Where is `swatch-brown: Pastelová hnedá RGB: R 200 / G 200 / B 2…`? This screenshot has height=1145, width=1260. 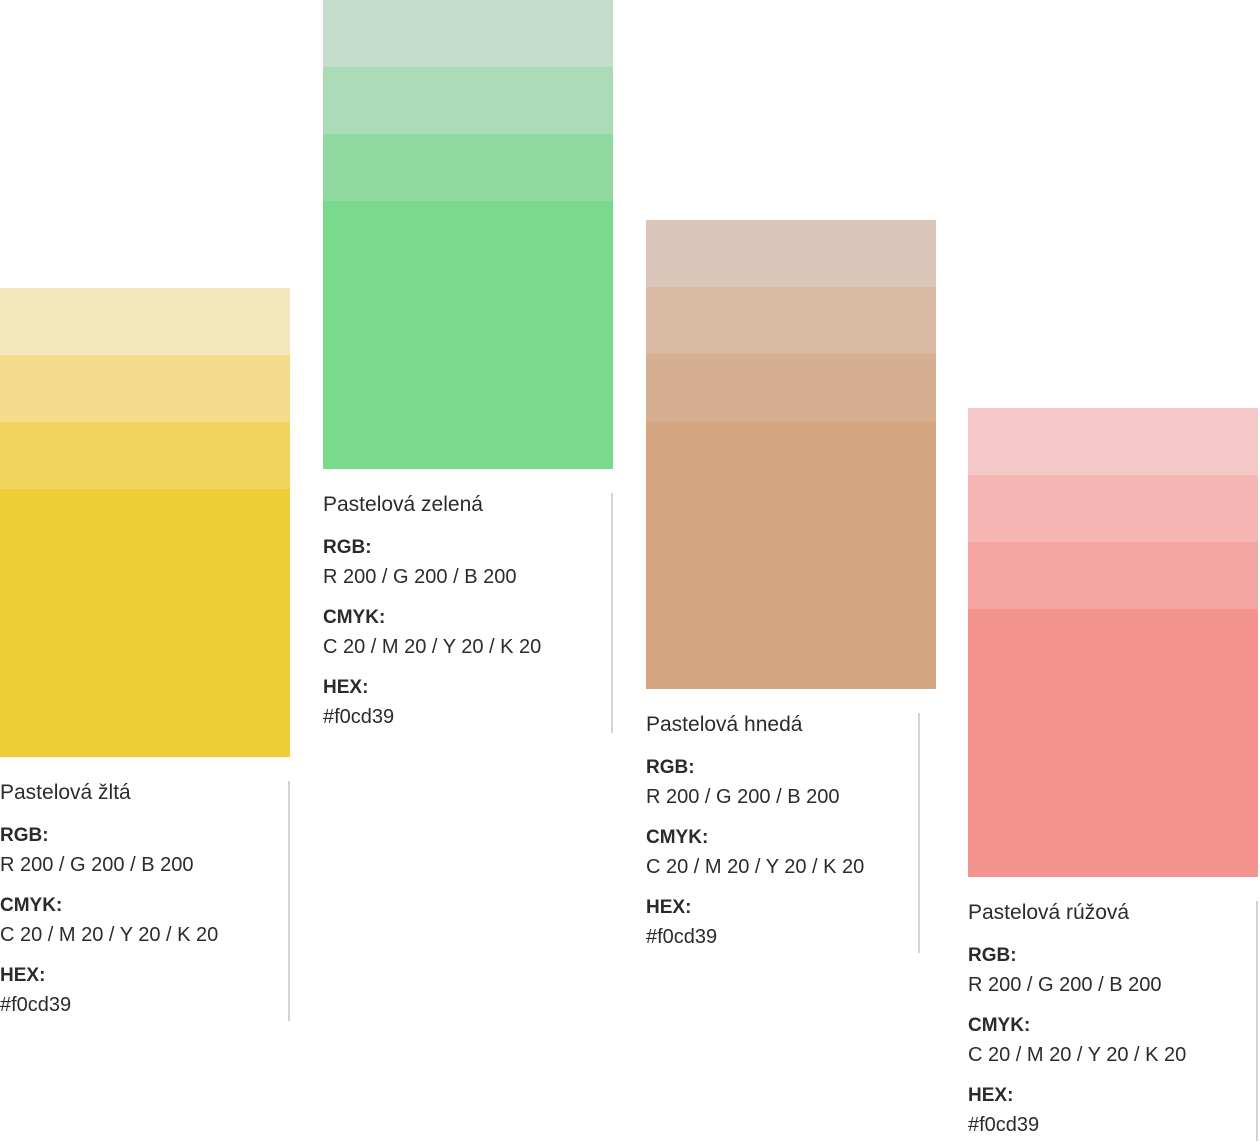
swatch-brown: Pastelová hnedá RGB: R 200 / G 200 / B 2… is located at coordinates (791, 586).